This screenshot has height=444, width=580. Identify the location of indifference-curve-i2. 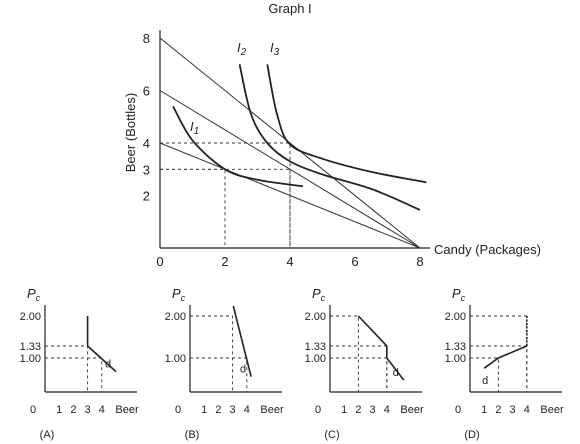
(329, 137).